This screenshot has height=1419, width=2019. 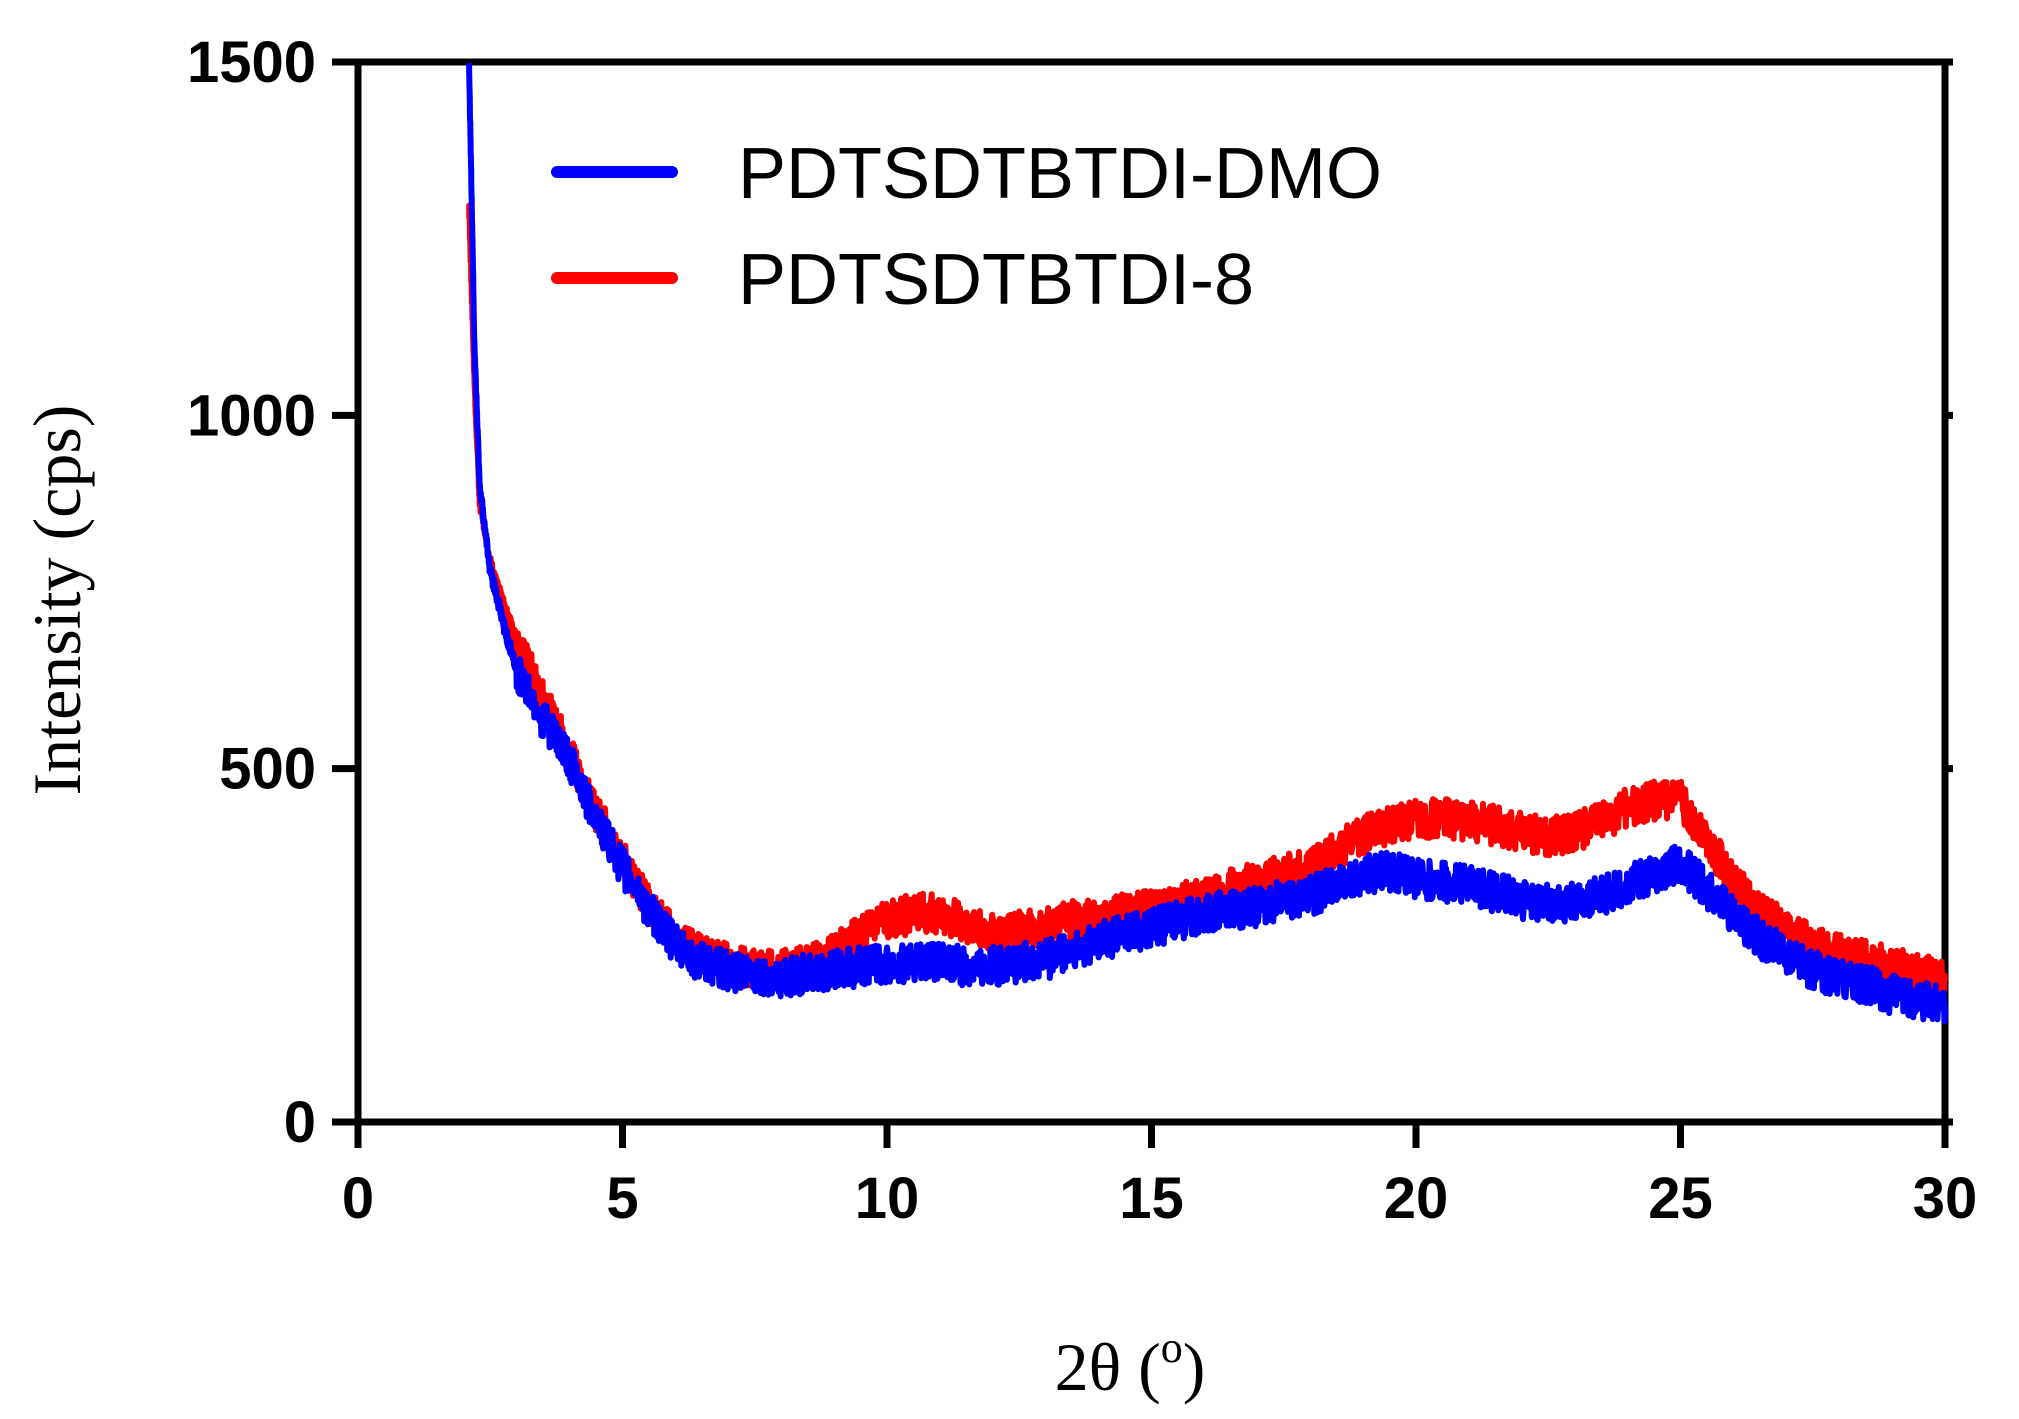 What do you see at coordinates (1151, 1198) in the screenshot?
I see `x-tick-label: 15` at bounding box center [1151, 1198].